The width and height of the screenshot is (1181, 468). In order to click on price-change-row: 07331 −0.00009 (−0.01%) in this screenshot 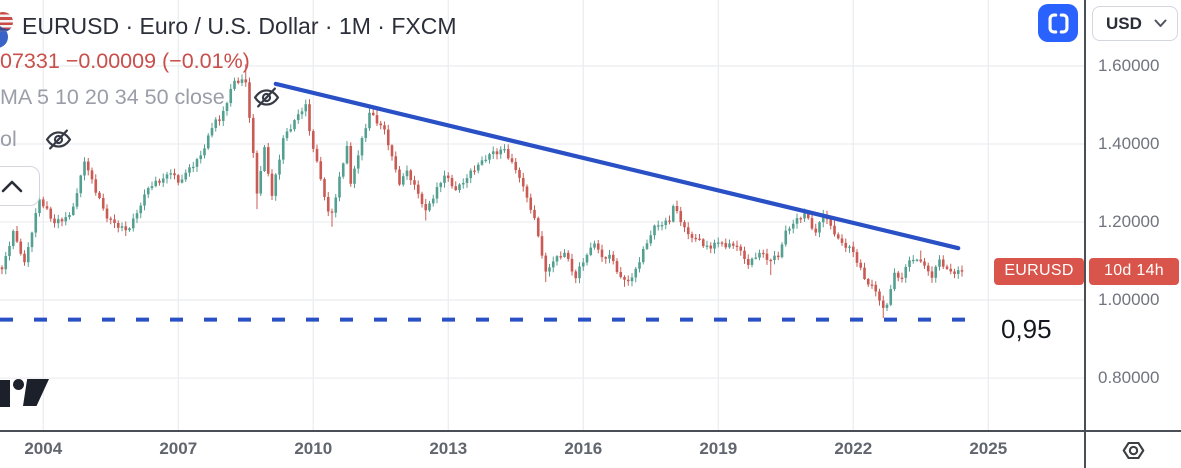, I will do `click(125, 61)`.